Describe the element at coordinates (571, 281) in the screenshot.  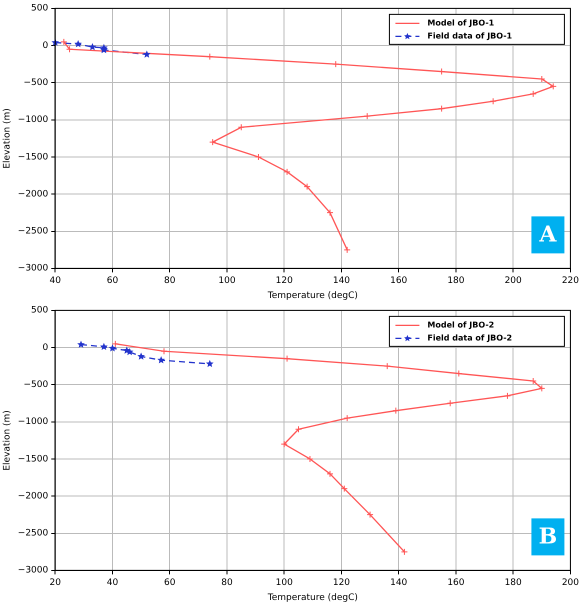
I see `x-tick-label: 220` at that location.